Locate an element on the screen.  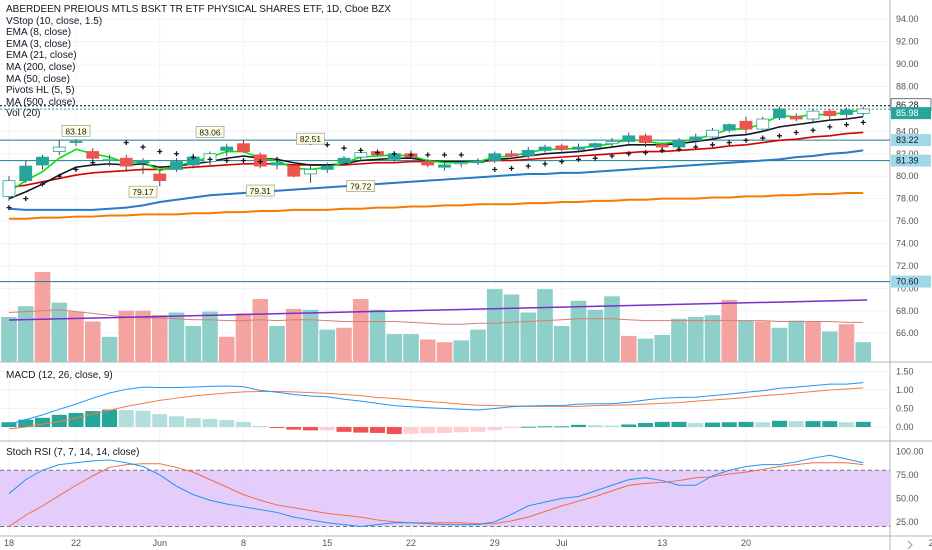
stoch-rsi-tick-label: 100.00 is located at coordinates (910, 452).